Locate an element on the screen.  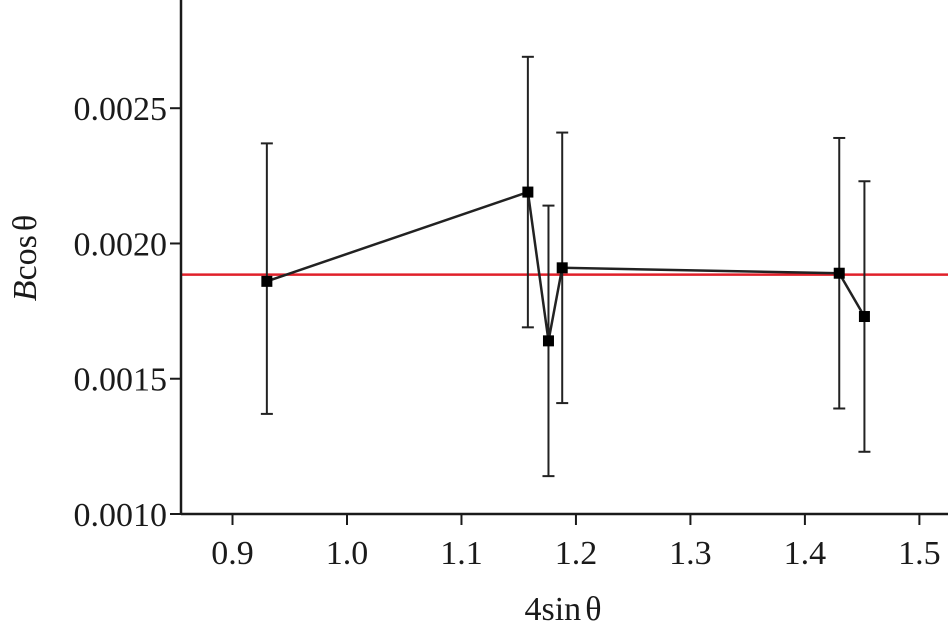
y-tick-label: 0.0020 is located at coordinates (121, 244).